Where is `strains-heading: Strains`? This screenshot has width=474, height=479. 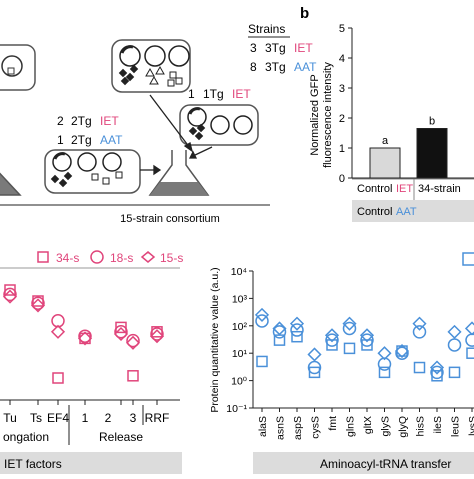 strains-heading: Strains is located at coordinates (266, 29).